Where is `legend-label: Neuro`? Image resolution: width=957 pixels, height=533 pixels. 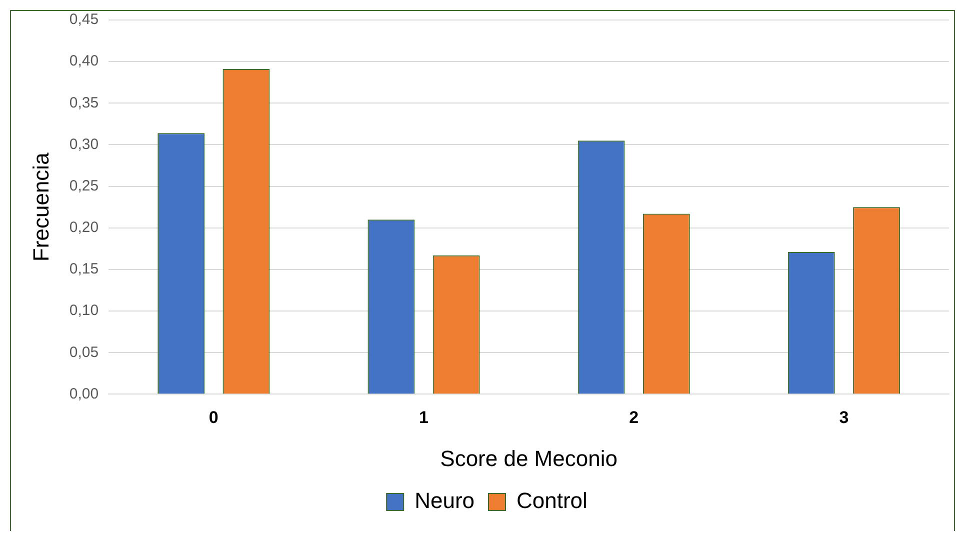 legend-label: Neuro is located at coordinates (444, 501).